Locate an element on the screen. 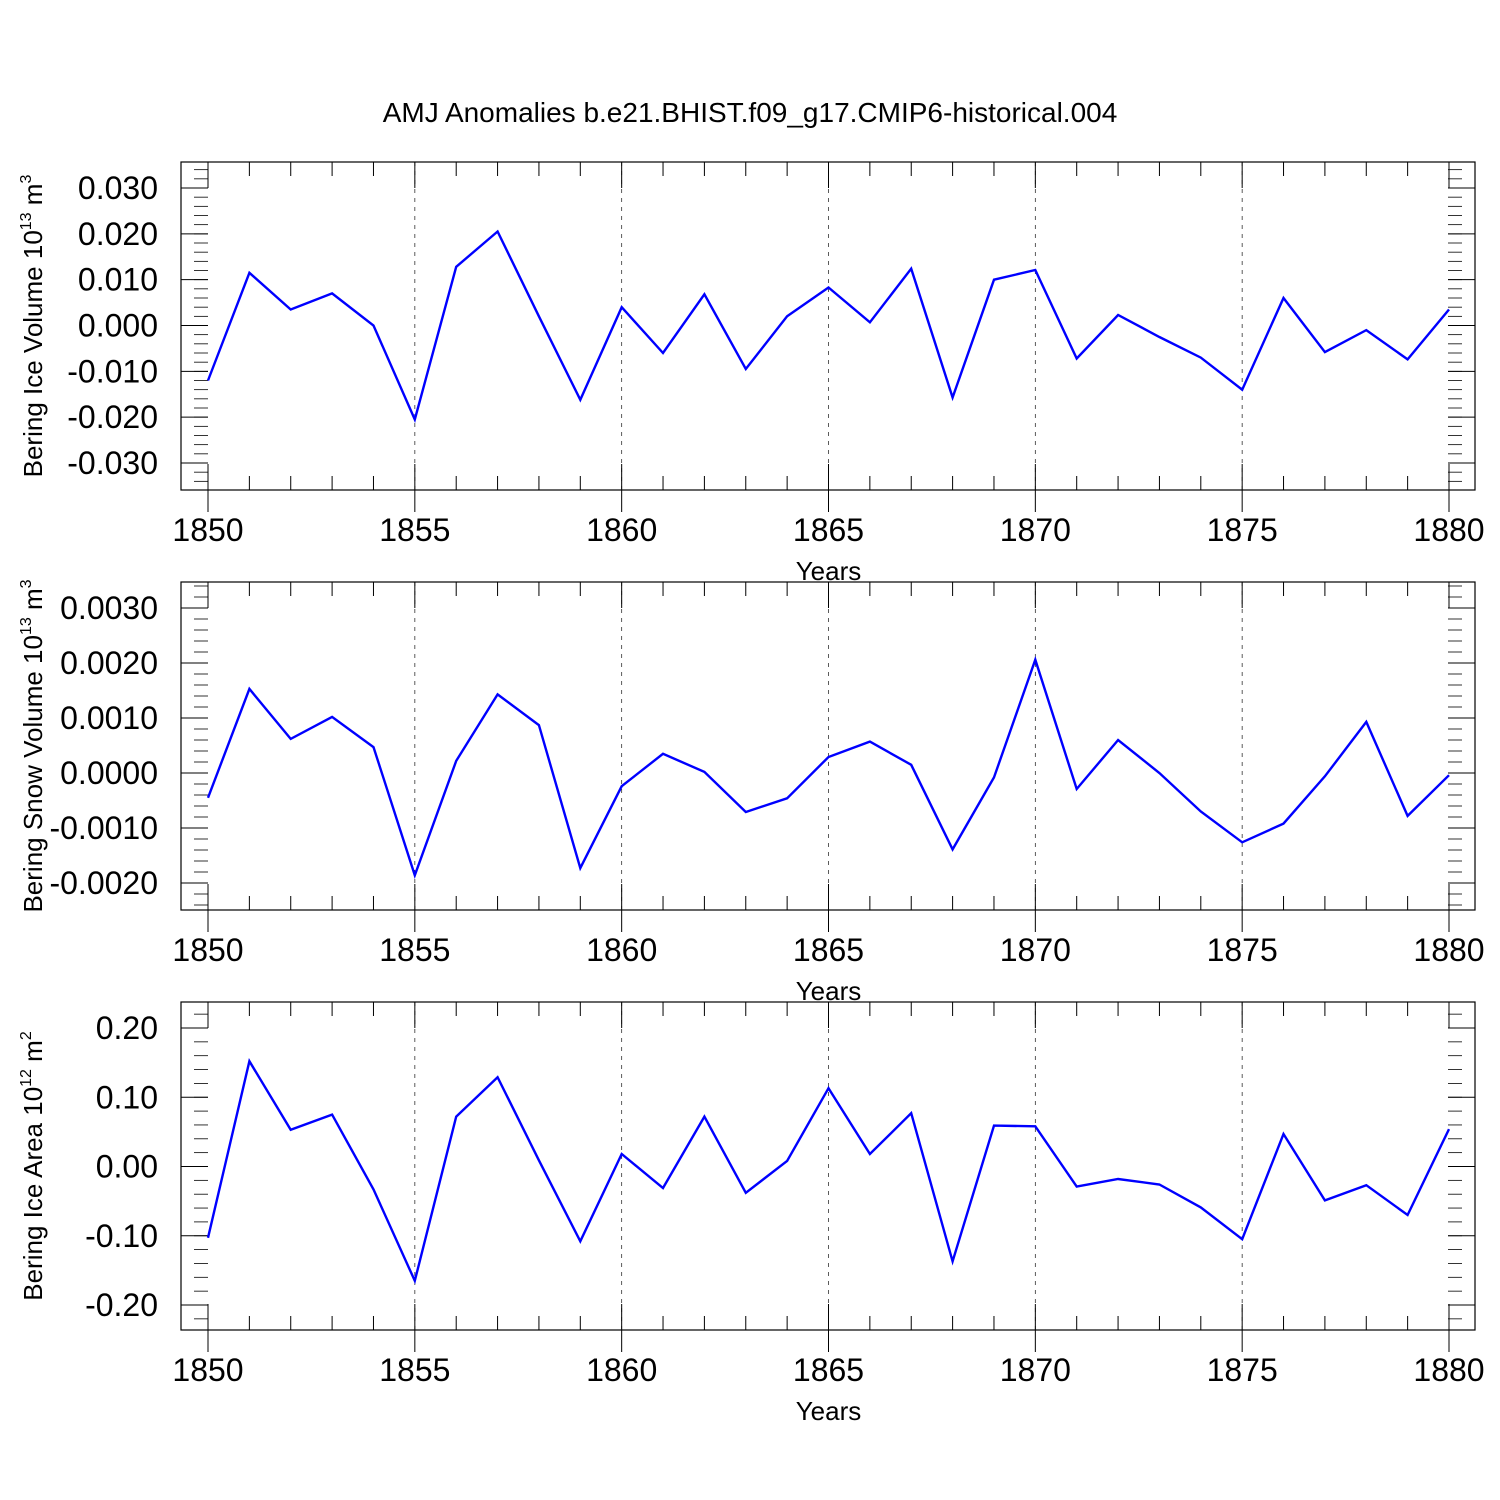 The image size is (1500, 1500). y-axis-label: Bering Ice Volume 1013 m3 is located at coordinates (33, 326).